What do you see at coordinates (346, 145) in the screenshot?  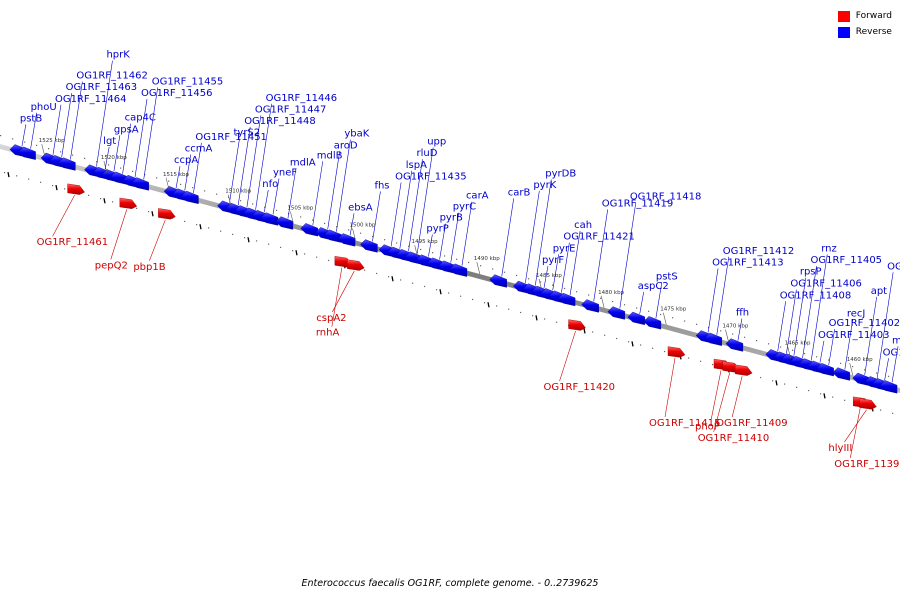 I see `gene-label-aroD: aroD` at bounding box center [346, 145].